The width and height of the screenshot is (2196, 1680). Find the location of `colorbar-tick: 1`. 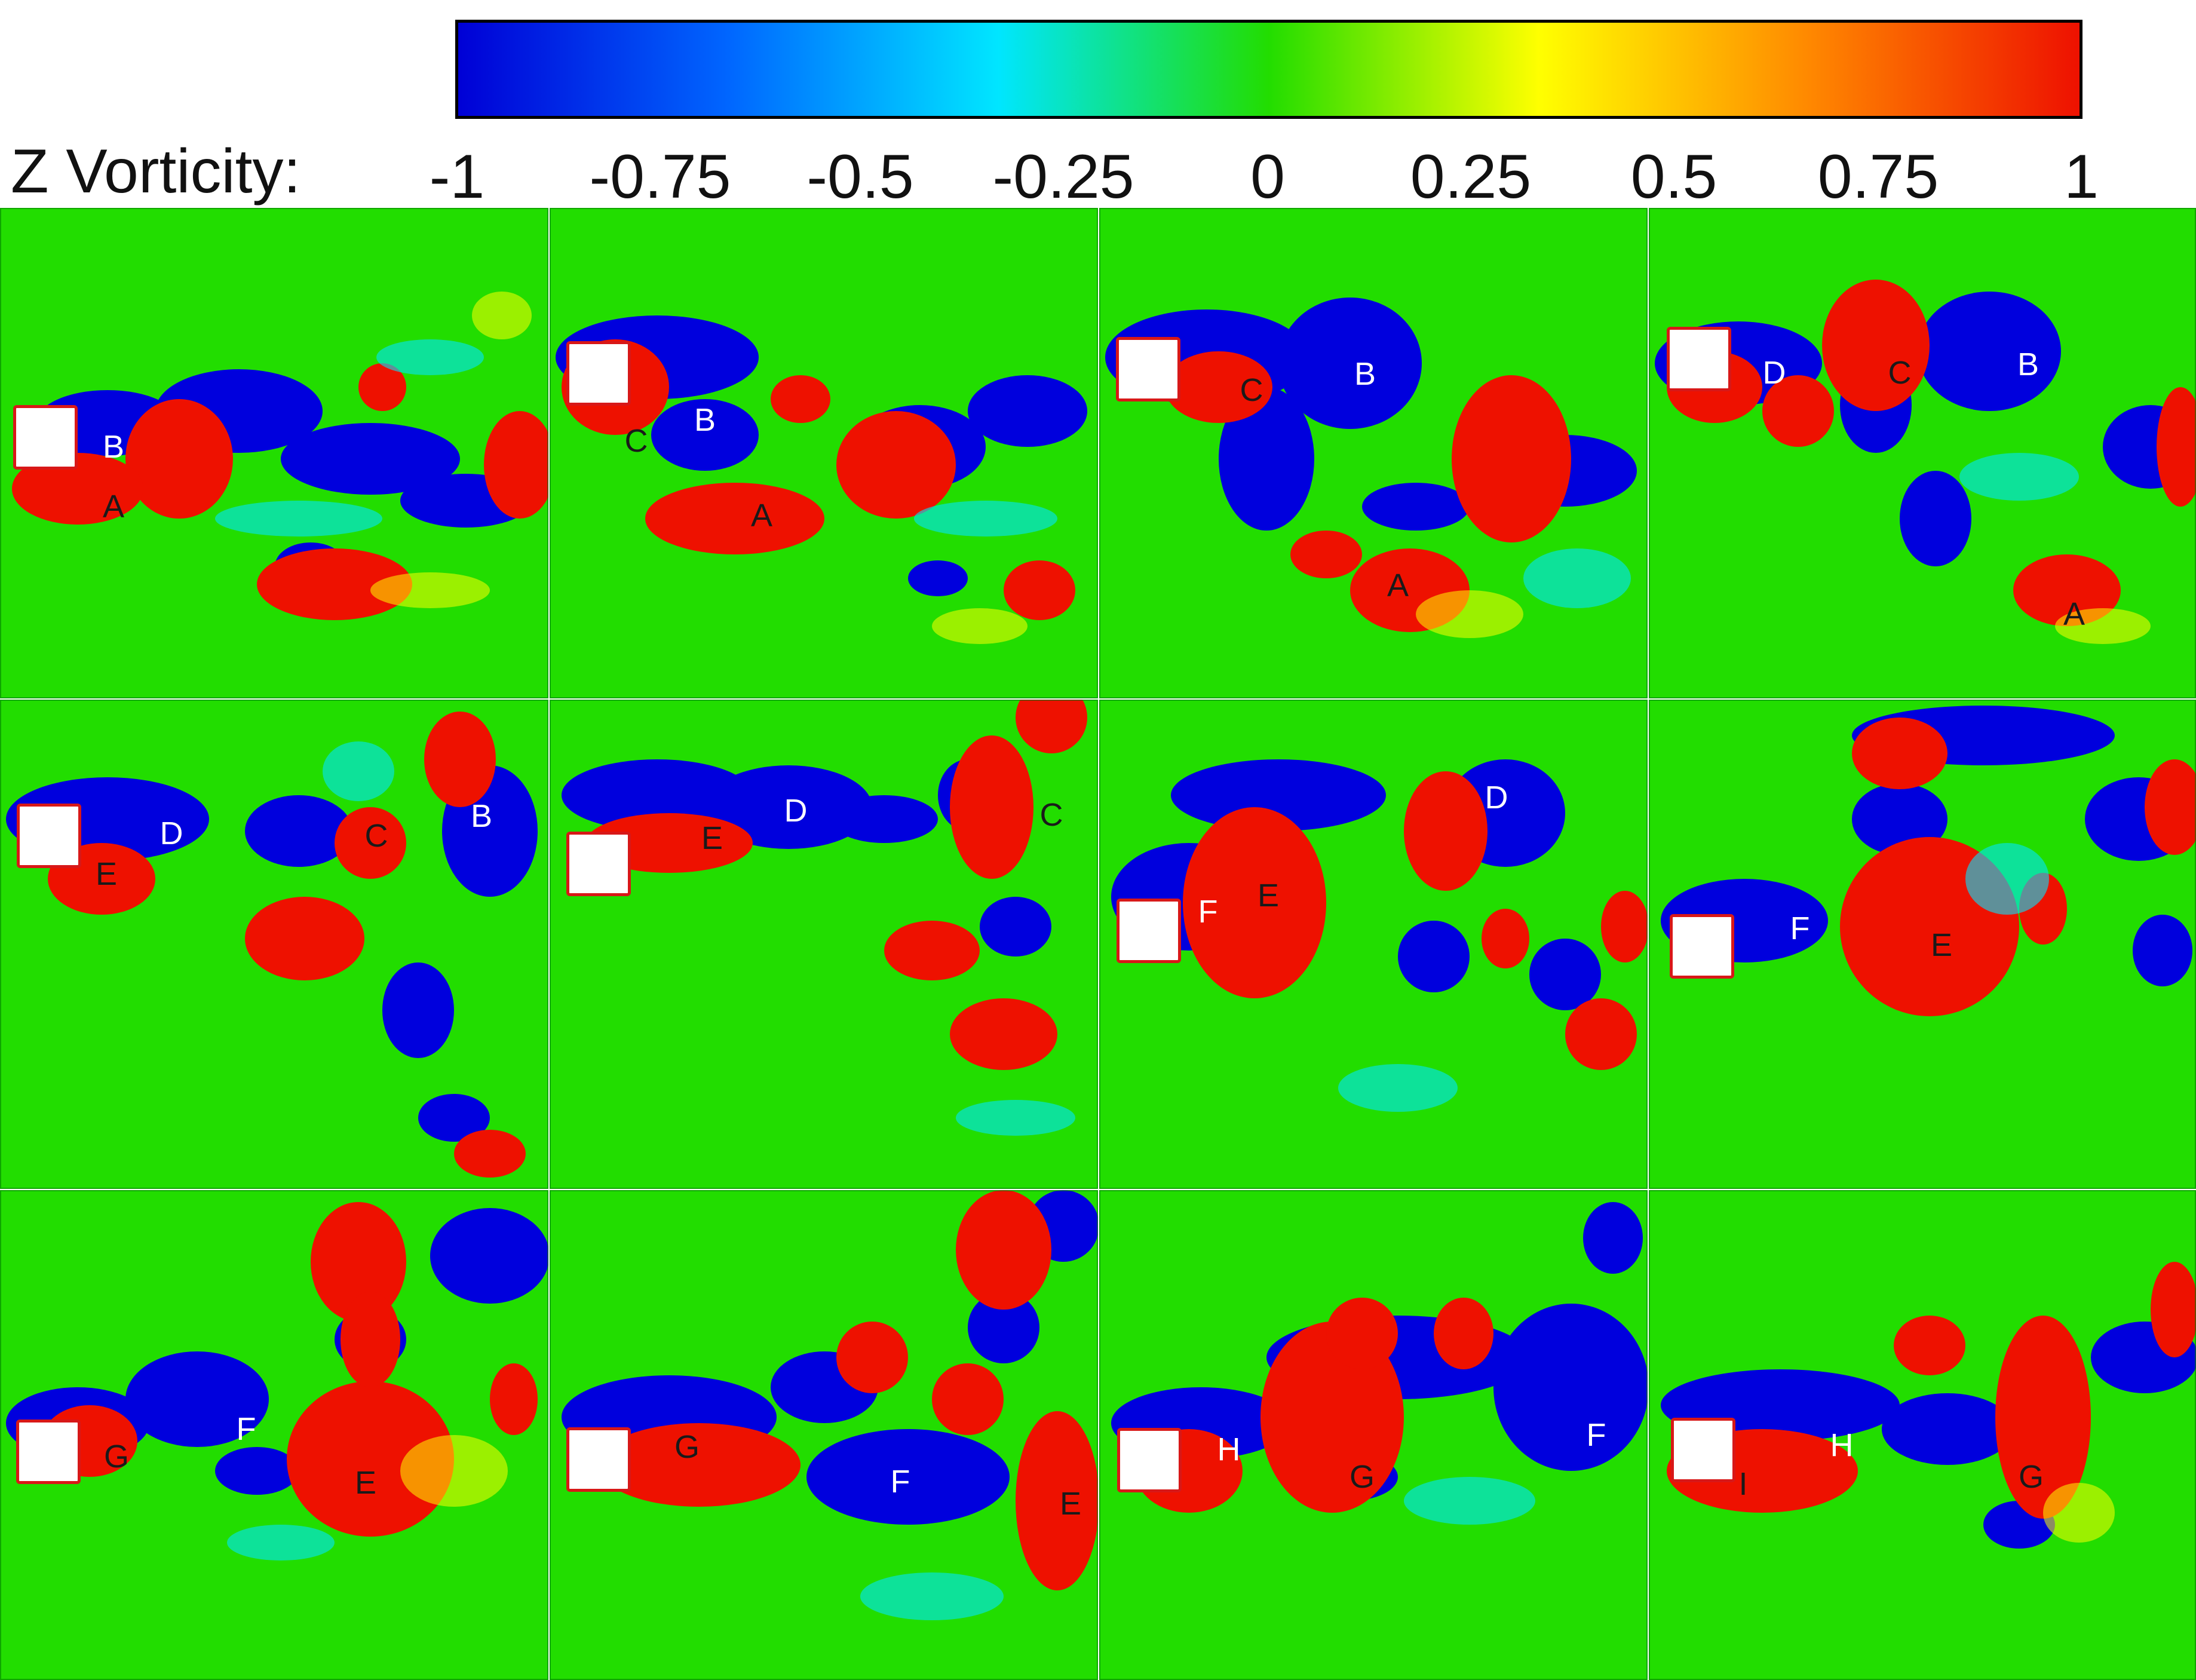

colorbar-tick: 1 is located at coordinates (2081, 177).